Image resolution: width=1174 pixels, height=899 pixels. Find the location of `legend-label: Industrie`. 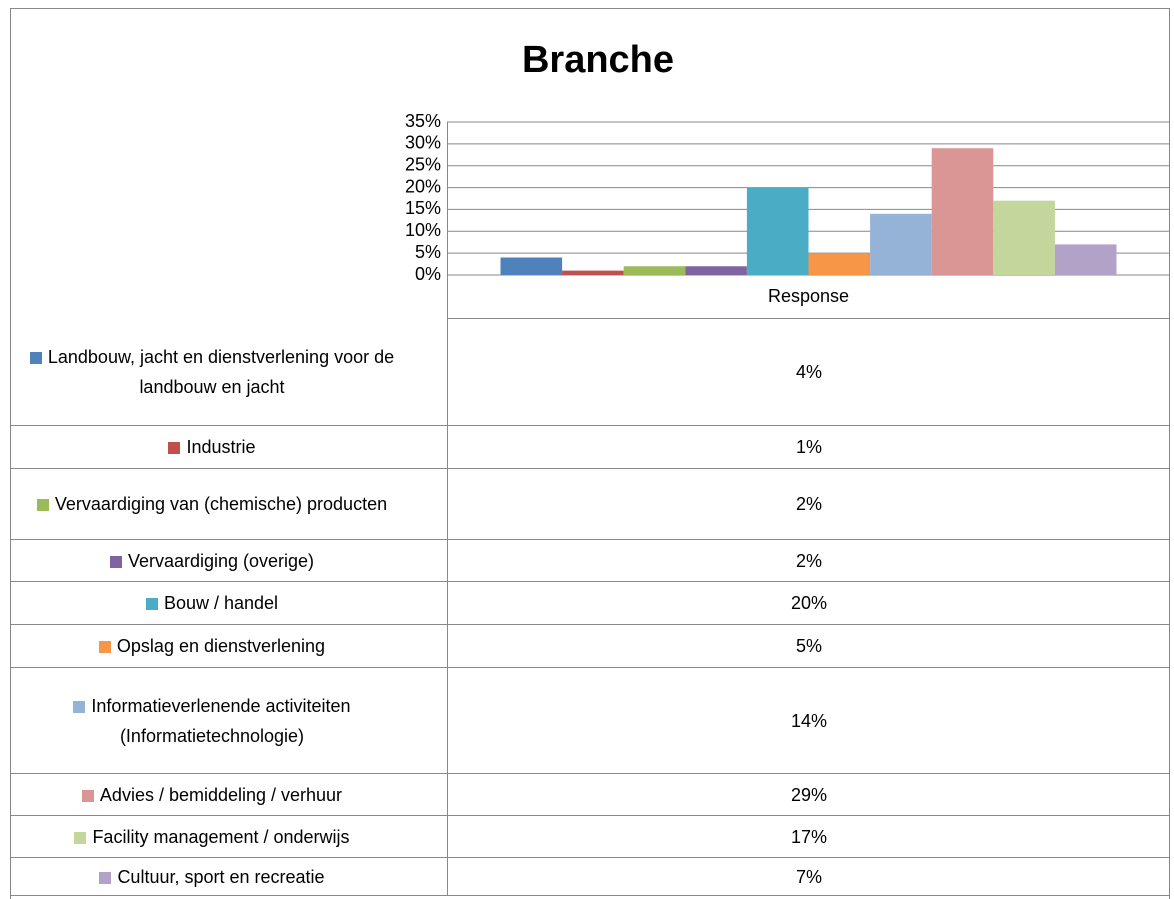

legend-label: Industrie is located at coordinates (221, 447).